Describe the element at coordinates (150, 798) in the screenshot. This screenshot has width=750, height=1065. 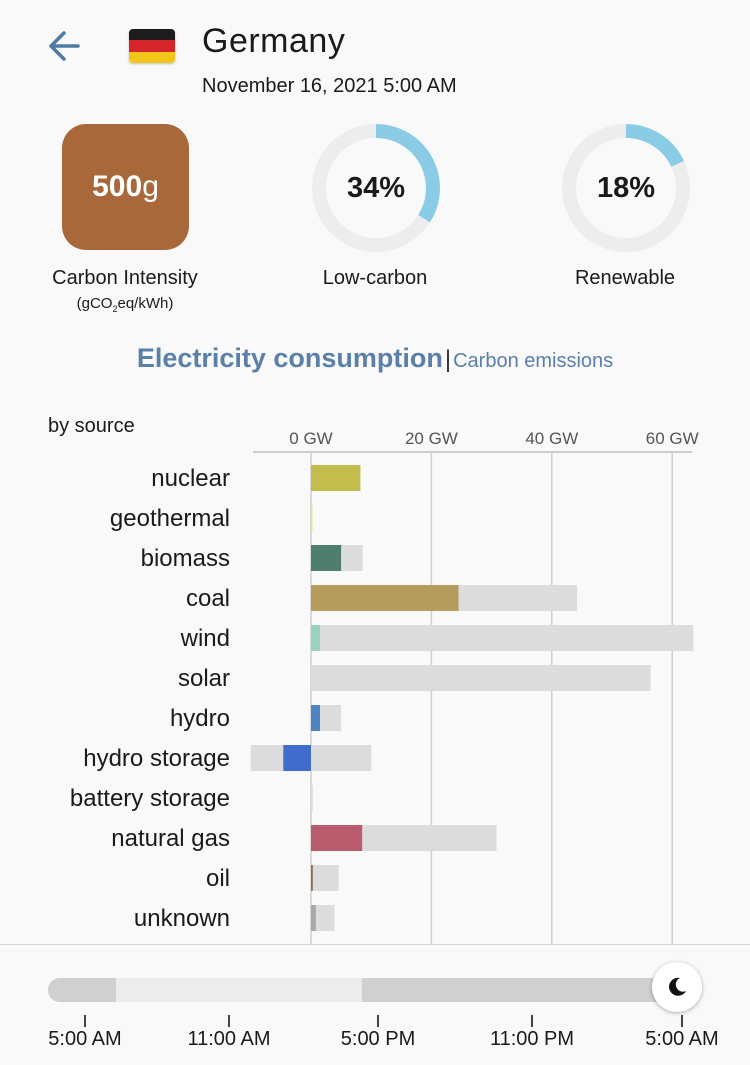
I see `category-label: battery storage` at that location.